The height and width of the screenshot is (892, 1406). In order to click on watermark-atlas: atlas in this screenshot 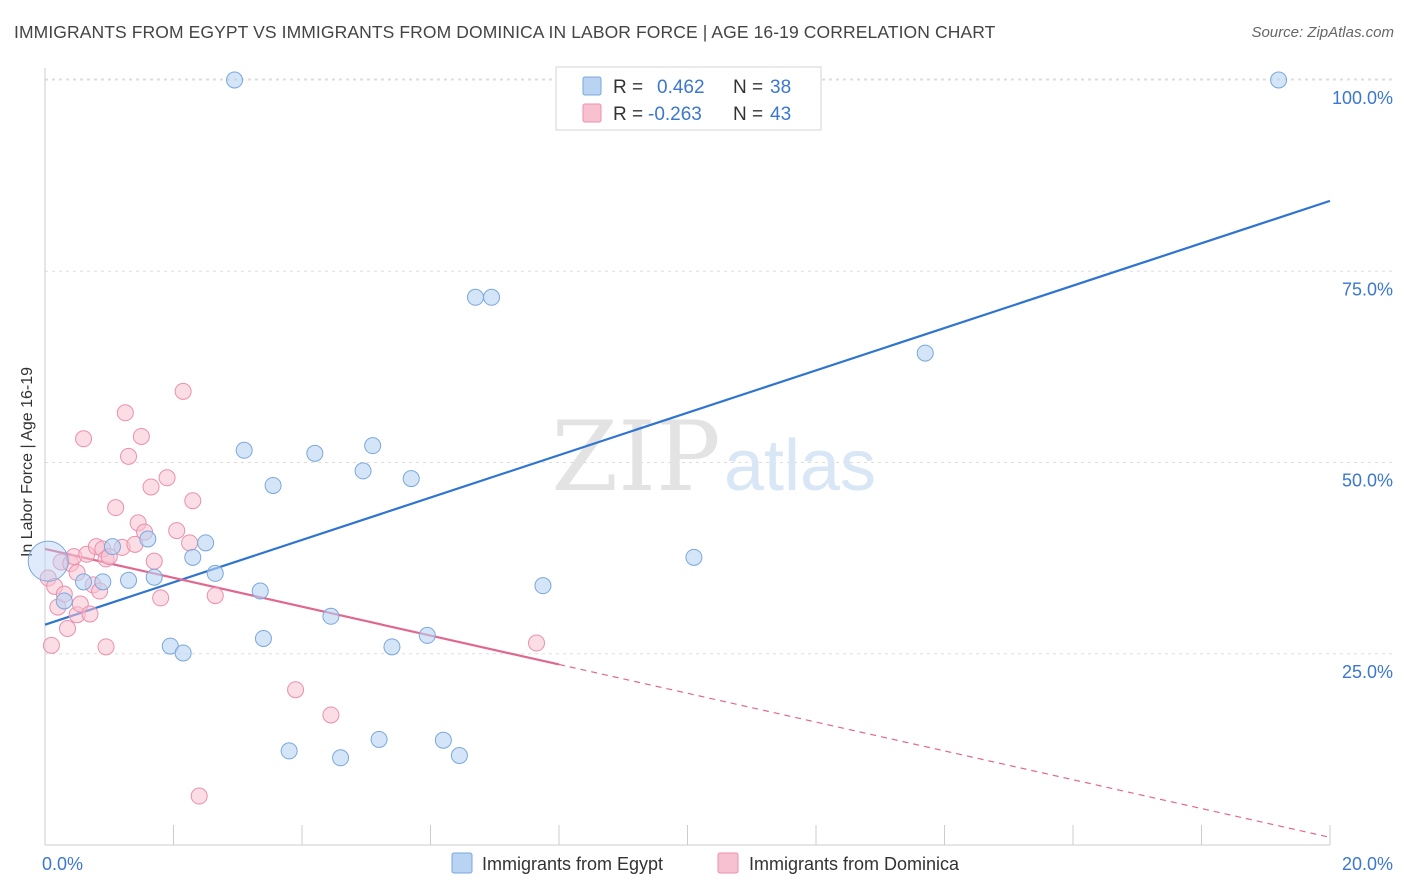, I will do `click(800, 466)`.